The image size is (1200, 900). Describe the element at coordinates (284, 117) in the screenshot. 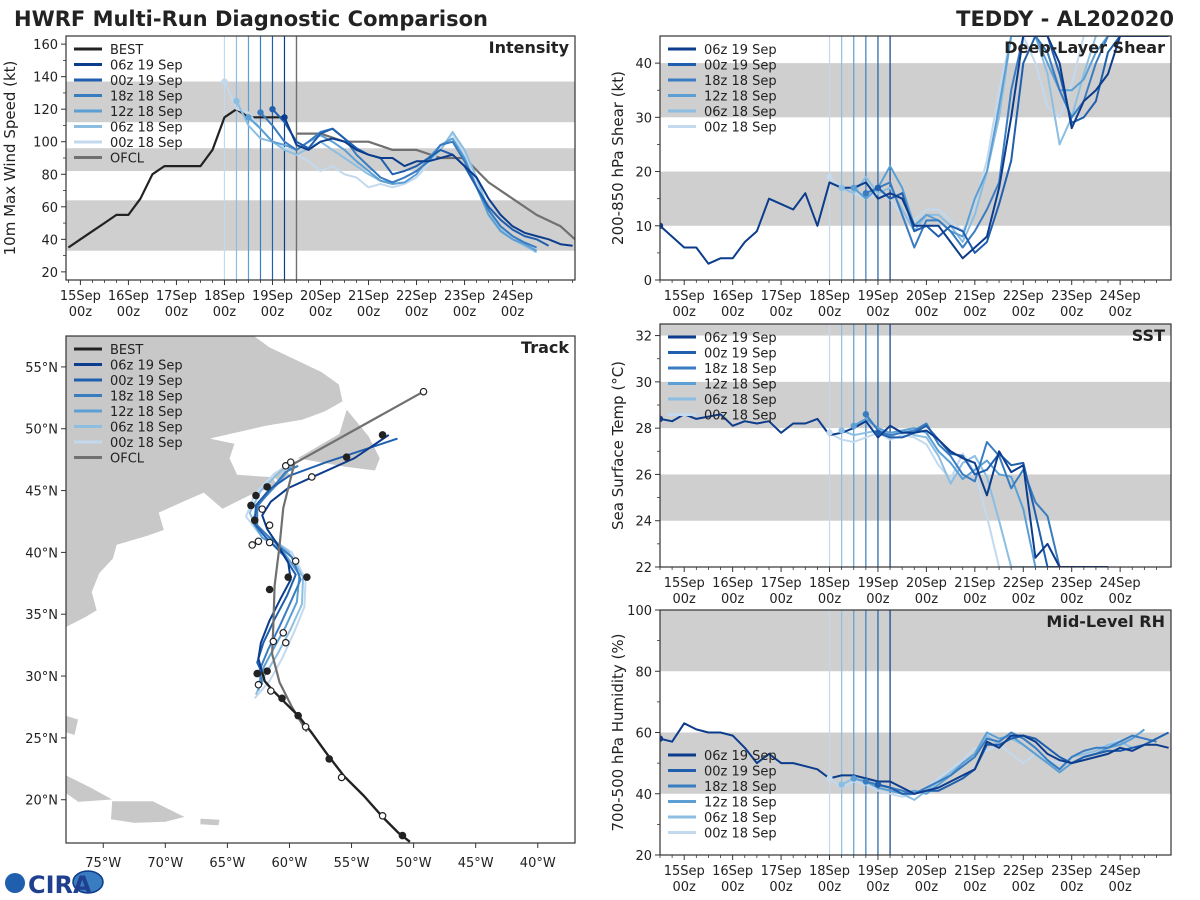

I see `intensity-series-0-start-point` at that location.